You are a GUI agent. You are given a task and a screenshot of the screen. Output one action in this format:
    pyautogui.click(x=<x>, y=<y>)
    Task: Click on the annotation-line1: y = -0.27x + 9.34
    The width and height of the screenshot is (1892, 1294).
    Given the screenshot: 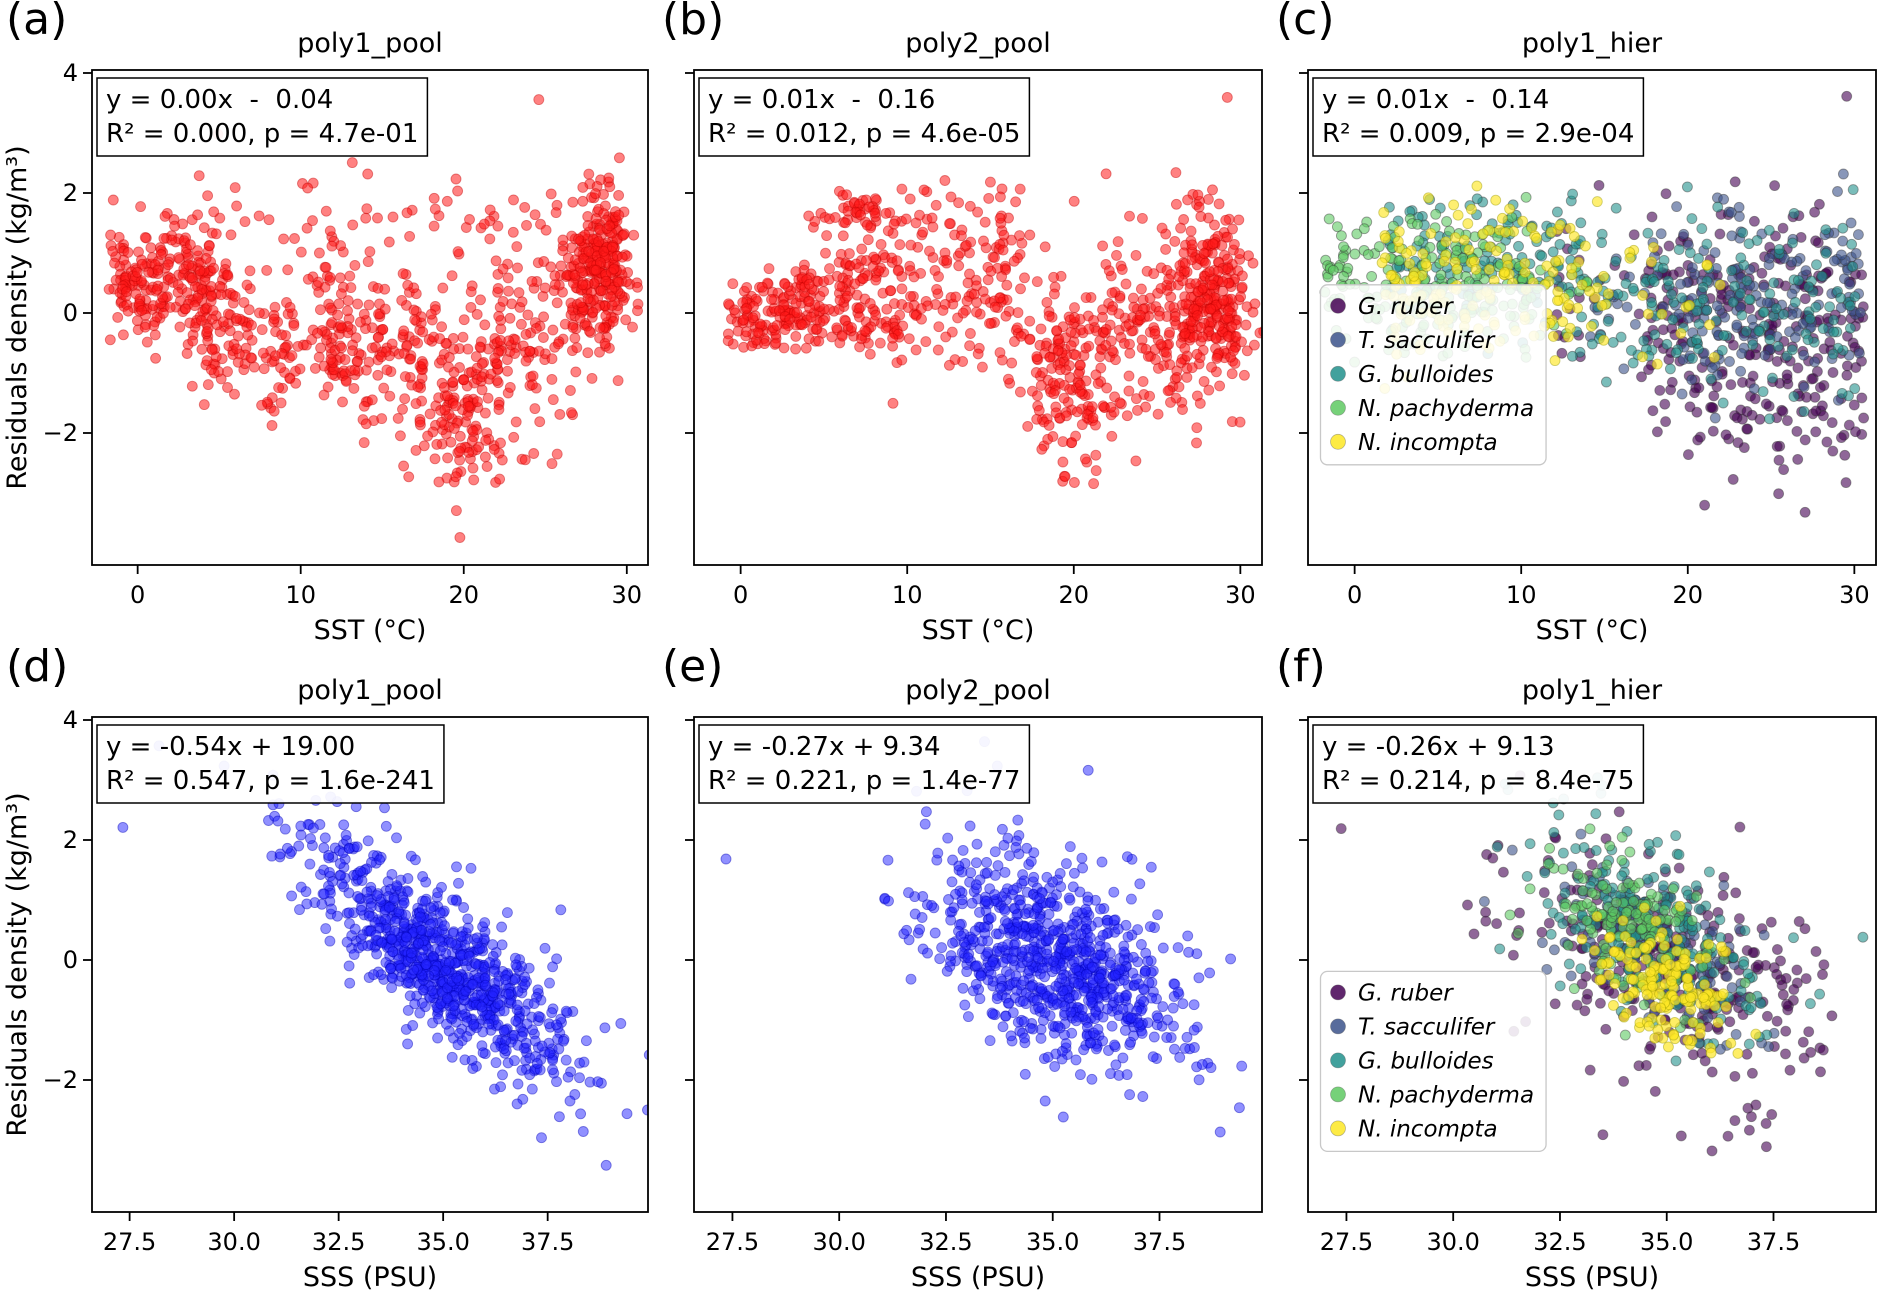 What is the action you would take?
    pyautogui.click(x=824, y=747)
    